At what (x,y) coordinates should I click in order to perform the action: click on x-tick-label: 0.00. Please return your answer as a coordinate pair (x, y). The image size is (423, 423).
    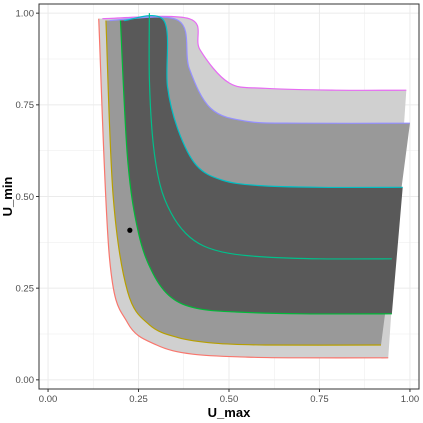
    Looking at the image, I should click on (48, 399).